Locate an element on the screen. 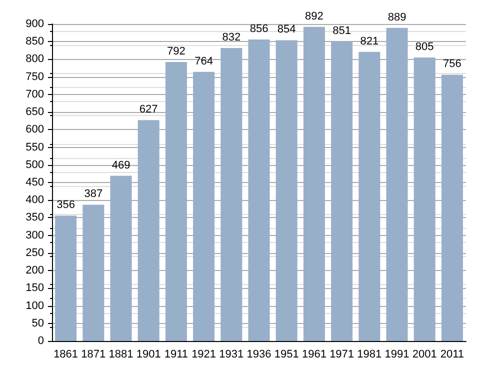  data-label: 627 is located at coordinates (148, 110).